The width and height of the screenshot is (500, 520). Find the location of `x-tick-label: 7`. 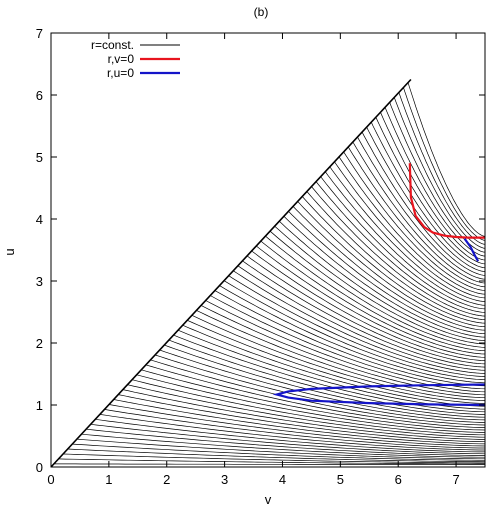

x-tick-label: 7 is located at coordinates (455, 479).